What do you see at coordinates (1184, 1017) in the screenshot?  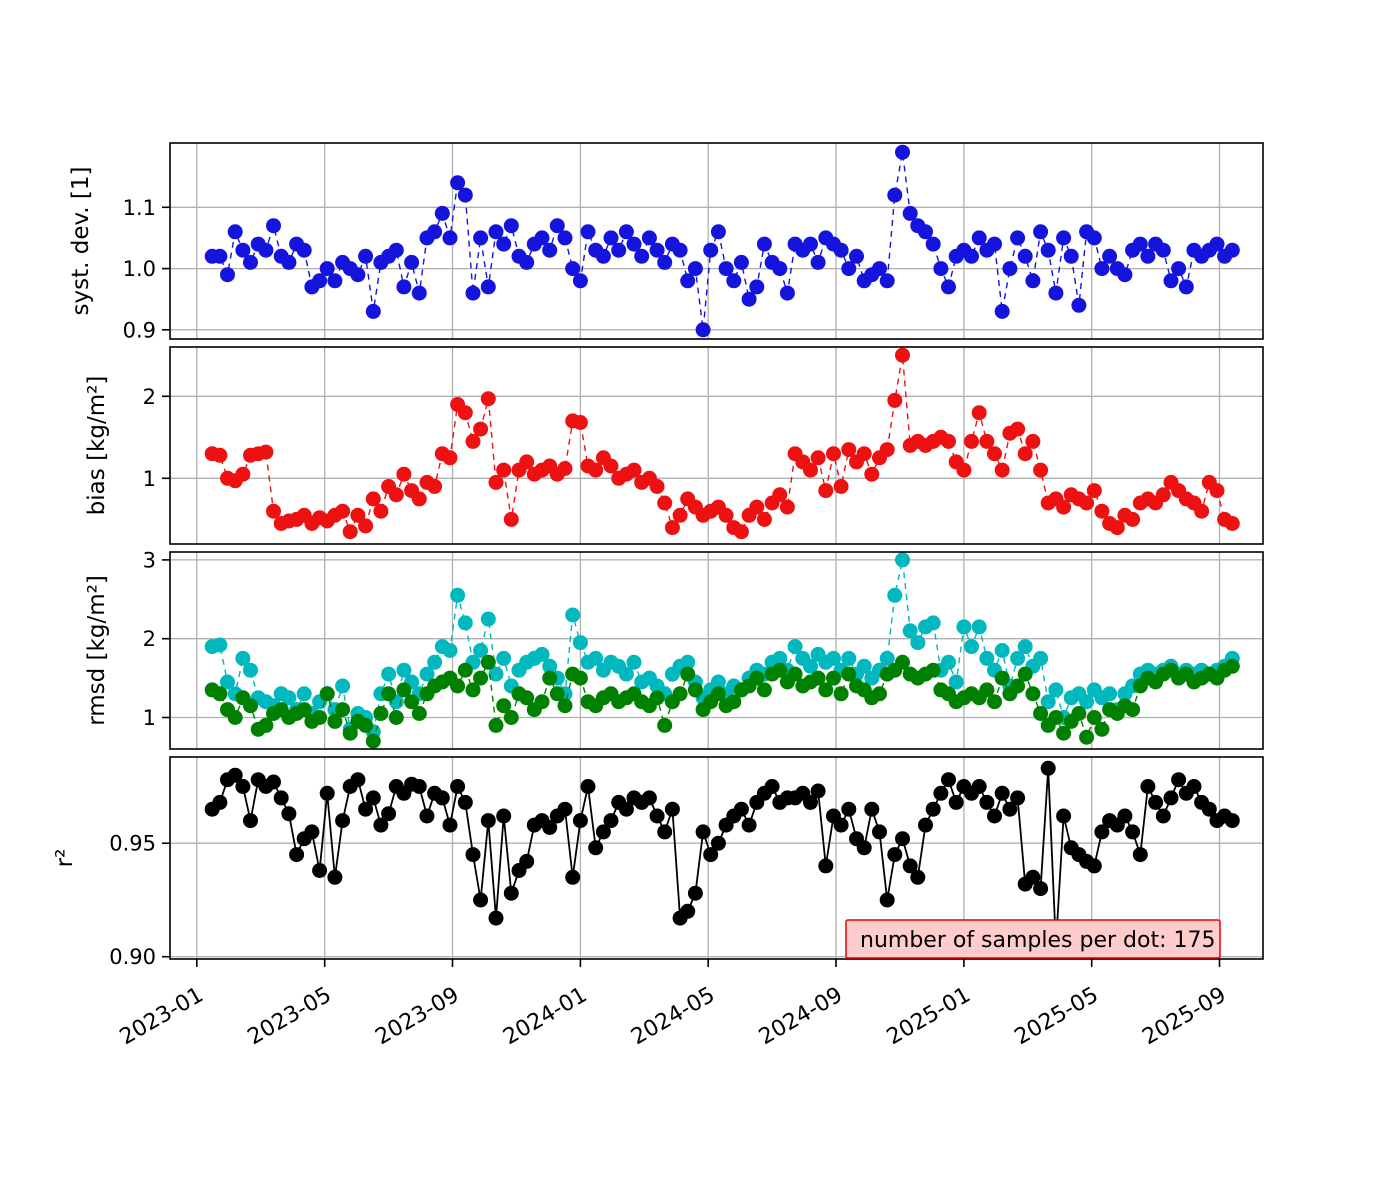 I see `xtick-label: 2025-09` at bounding box center [1184, 1017].